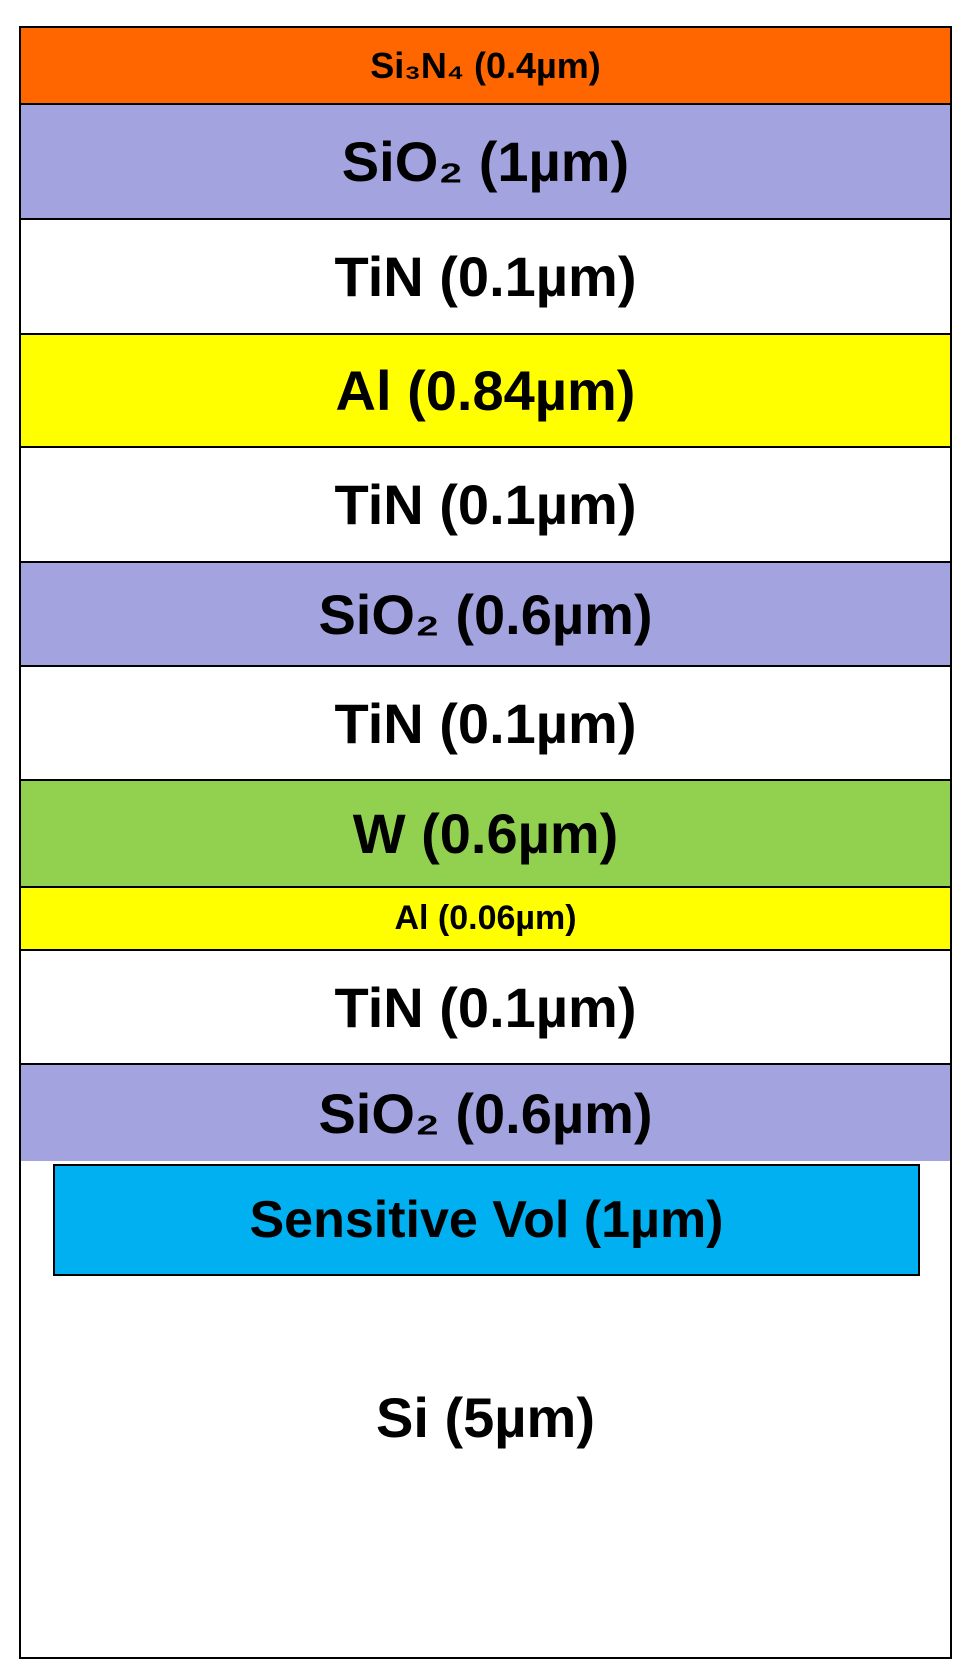 The image size is (977, 1663). I want to click on layer-label: Sensitive Vol (1µm), so click(486, 1220).